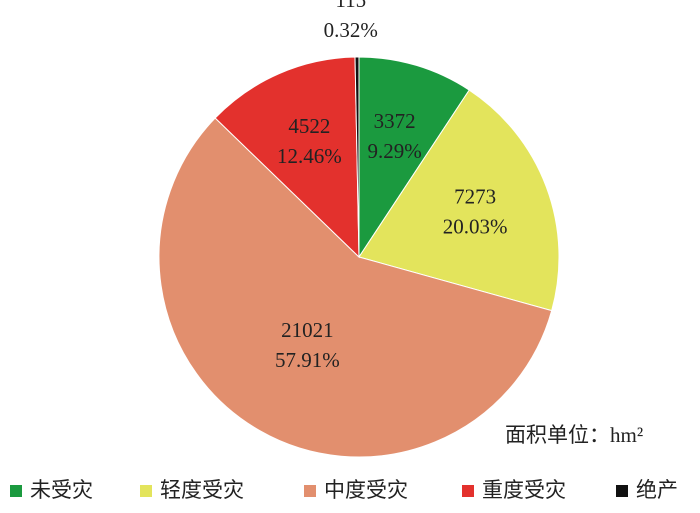 This screenshot has width=700, height=513. I want to click on percent-label: 9.29%, so click(395, 151).